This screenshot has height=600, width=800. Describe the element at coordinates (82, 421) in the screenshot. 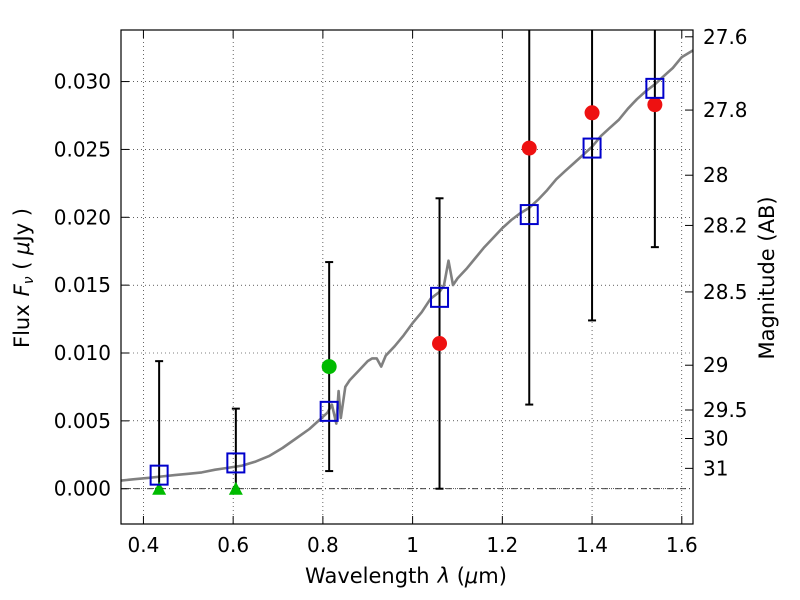

I see `y-tick-label: 0.005` at that location.